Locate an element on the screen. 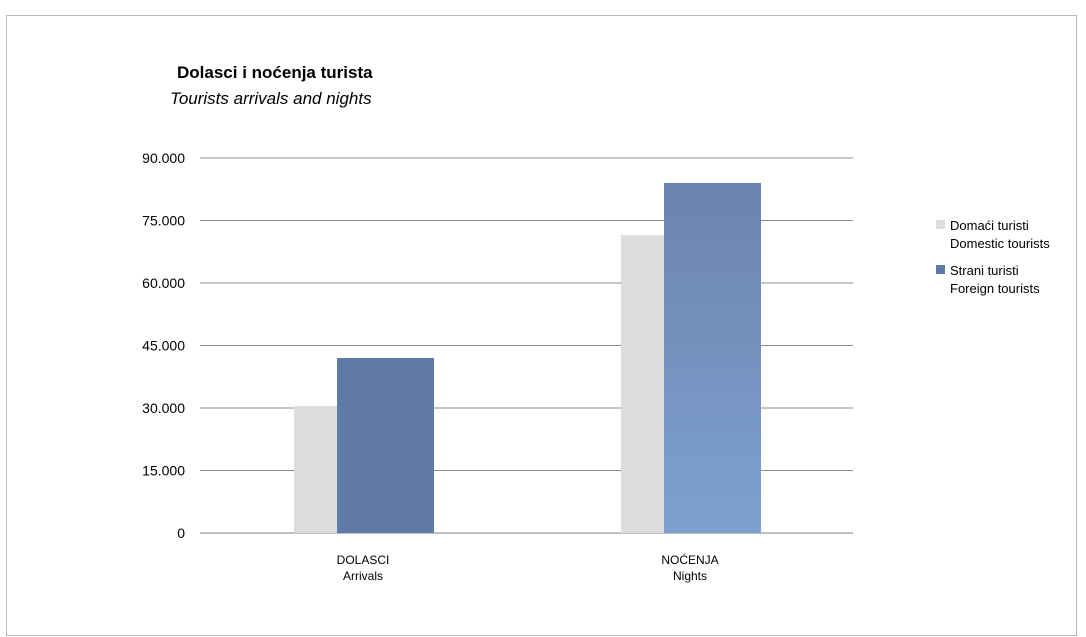 This screenshot has height=637, width=1086. y-tick-label: 60.000 is located at coordinates (163, 283).